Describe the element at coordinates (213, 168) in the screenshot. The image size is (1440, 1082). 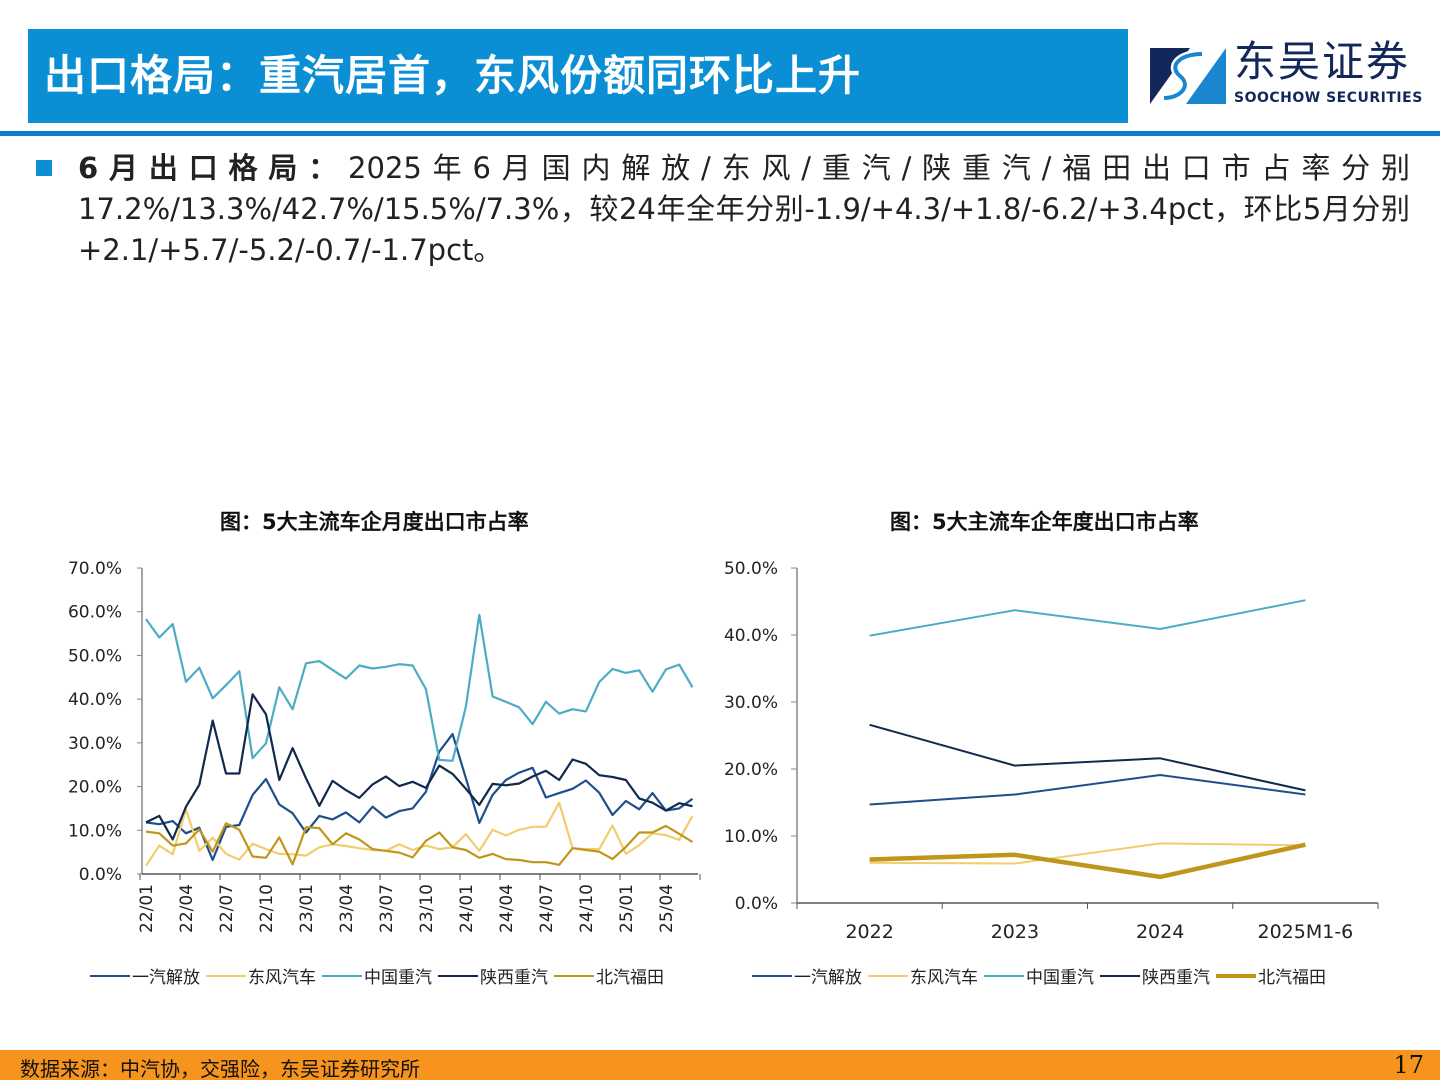
I see `summary-lead: 6月出口格局：` at that location.